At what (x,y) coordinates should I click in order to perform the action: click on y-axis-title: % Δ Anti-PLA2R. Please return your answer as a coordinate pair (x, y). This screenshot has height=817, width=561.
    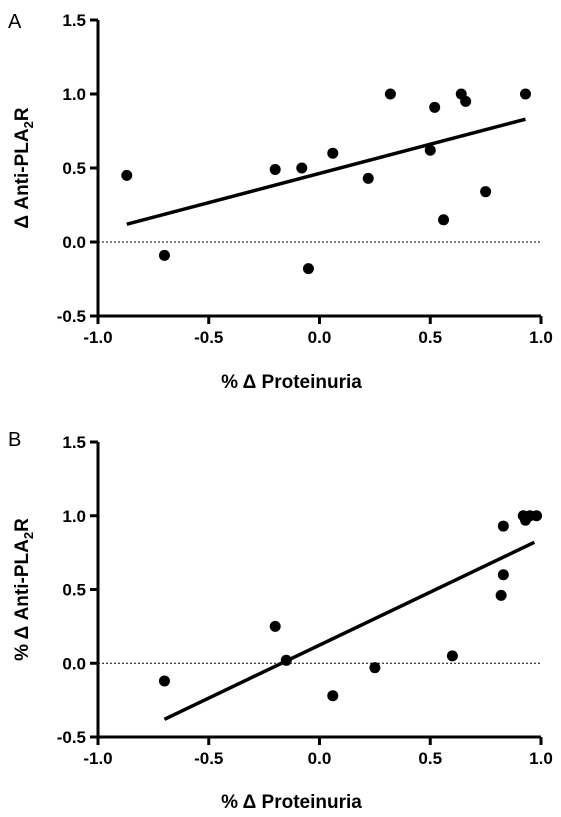
    Looking at the image, I should click on (24, 589).